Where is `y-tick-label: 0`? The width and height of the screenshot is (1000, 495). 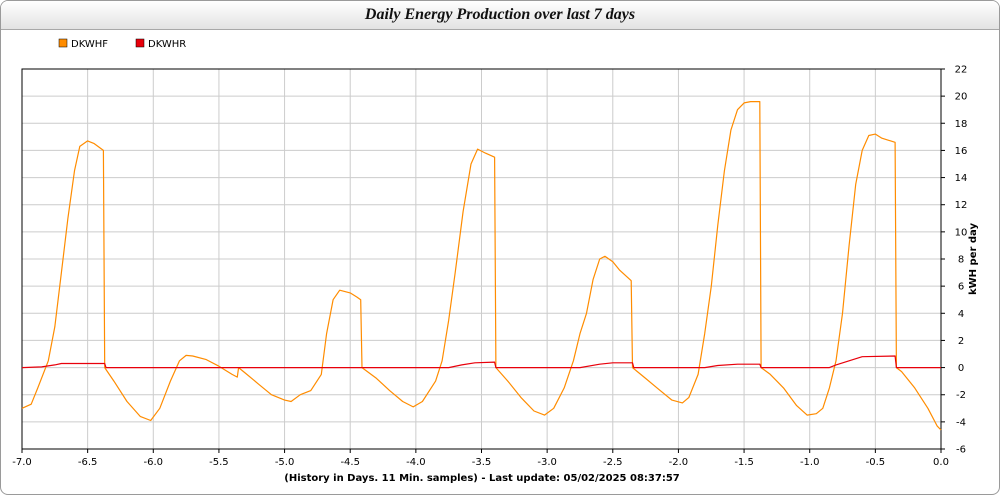 y-tick-label: 0 is located at coordinates (961, 368).